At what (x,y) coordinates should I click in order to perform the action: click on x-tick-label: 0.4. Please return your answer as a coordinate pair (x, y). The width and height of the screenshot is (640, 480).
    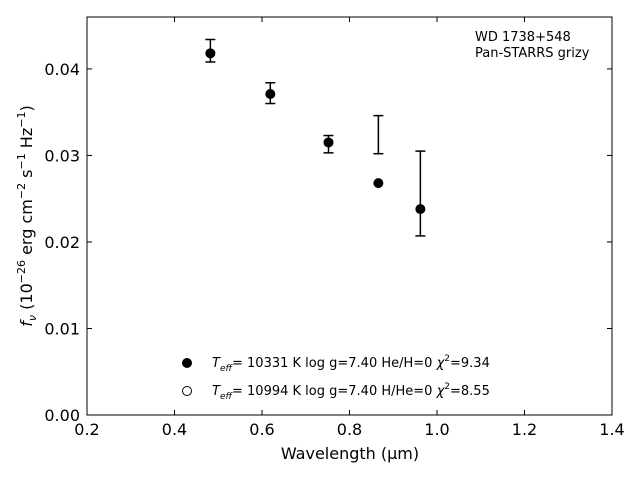
    Looking at the image, I should click on (174, 429).